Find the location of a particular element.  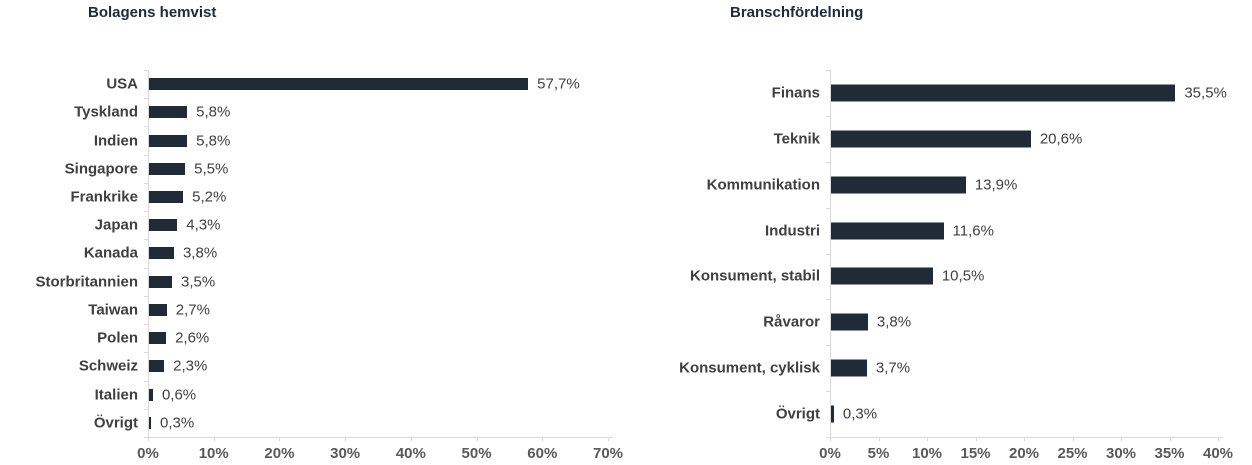

value-label: 2,3% is located at coordinates (190, 366).